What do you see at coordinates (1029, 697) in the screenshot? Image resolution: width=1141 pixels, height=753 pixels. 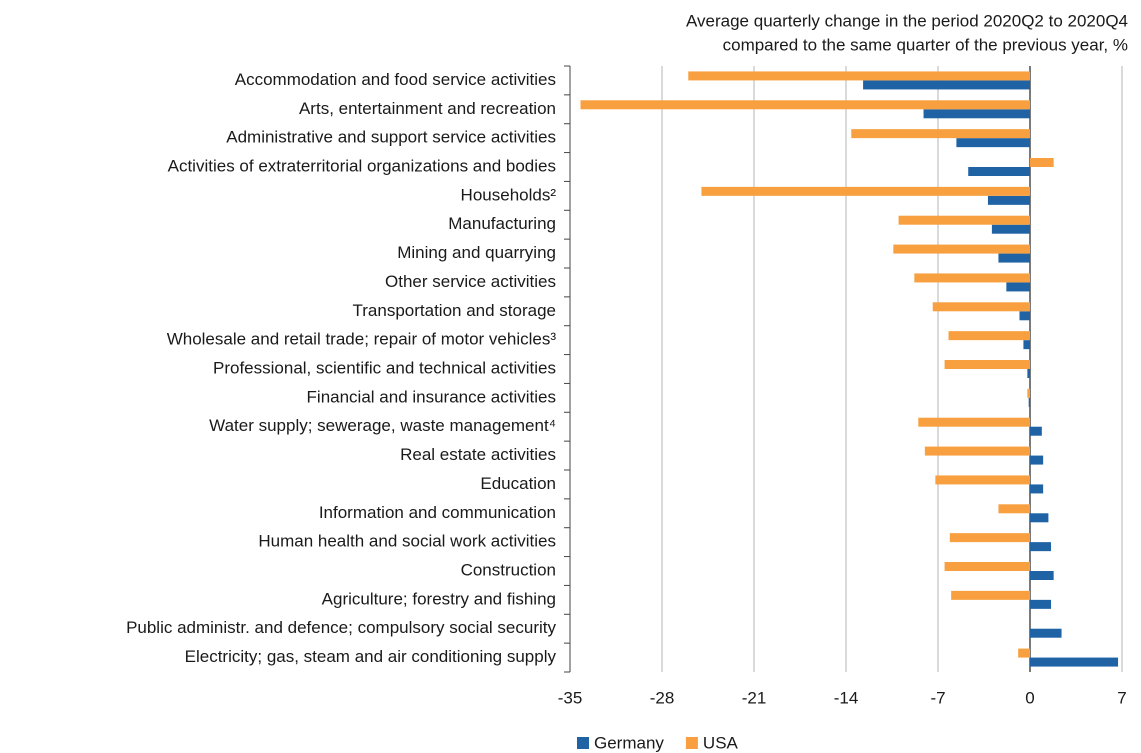 I see `x-tick-label: 0` at bounding box center [1029, 697].